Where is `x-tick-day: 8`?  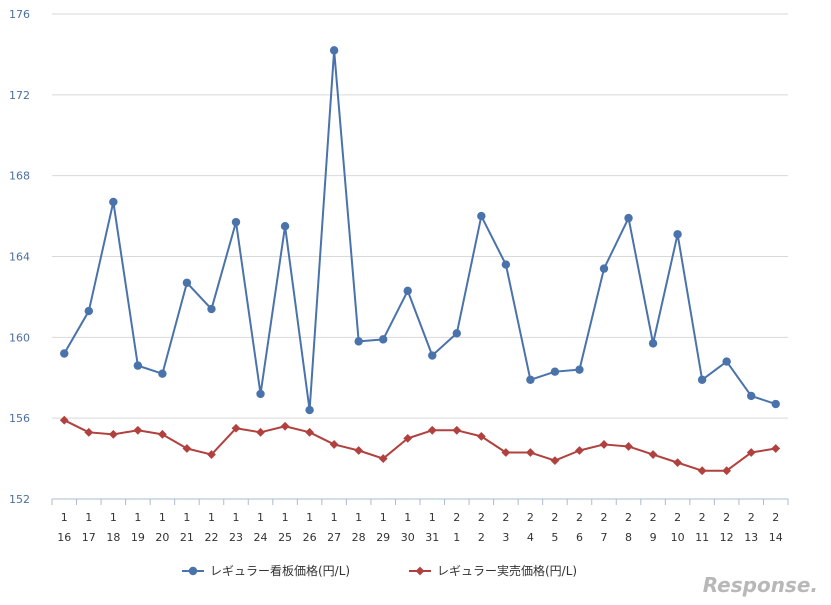 x-tick-day: 8 is located at coordinates (628, 537).